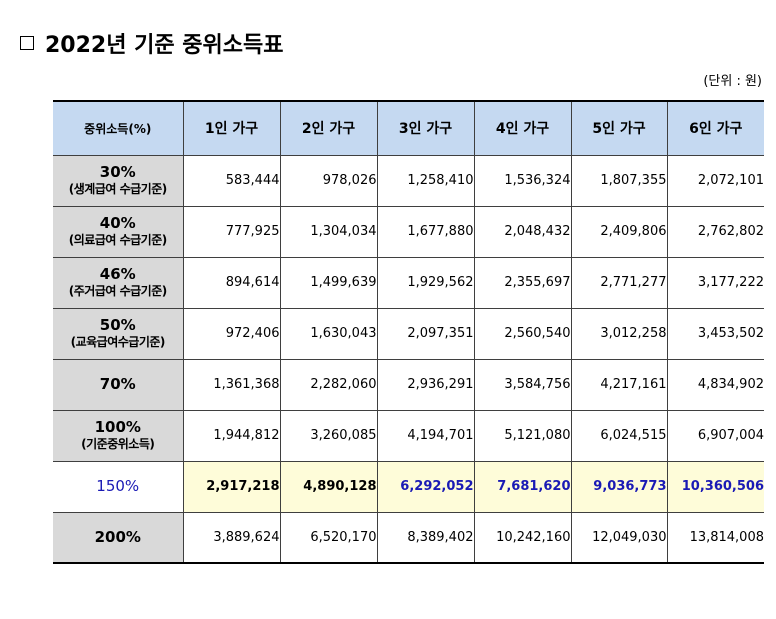 The width and height of the screenshot is (776, 619). What do you see at coordinates (619, 282) in the screenshot?
I see `table-cell: 2,771,277` at bounding box center [619, 282].